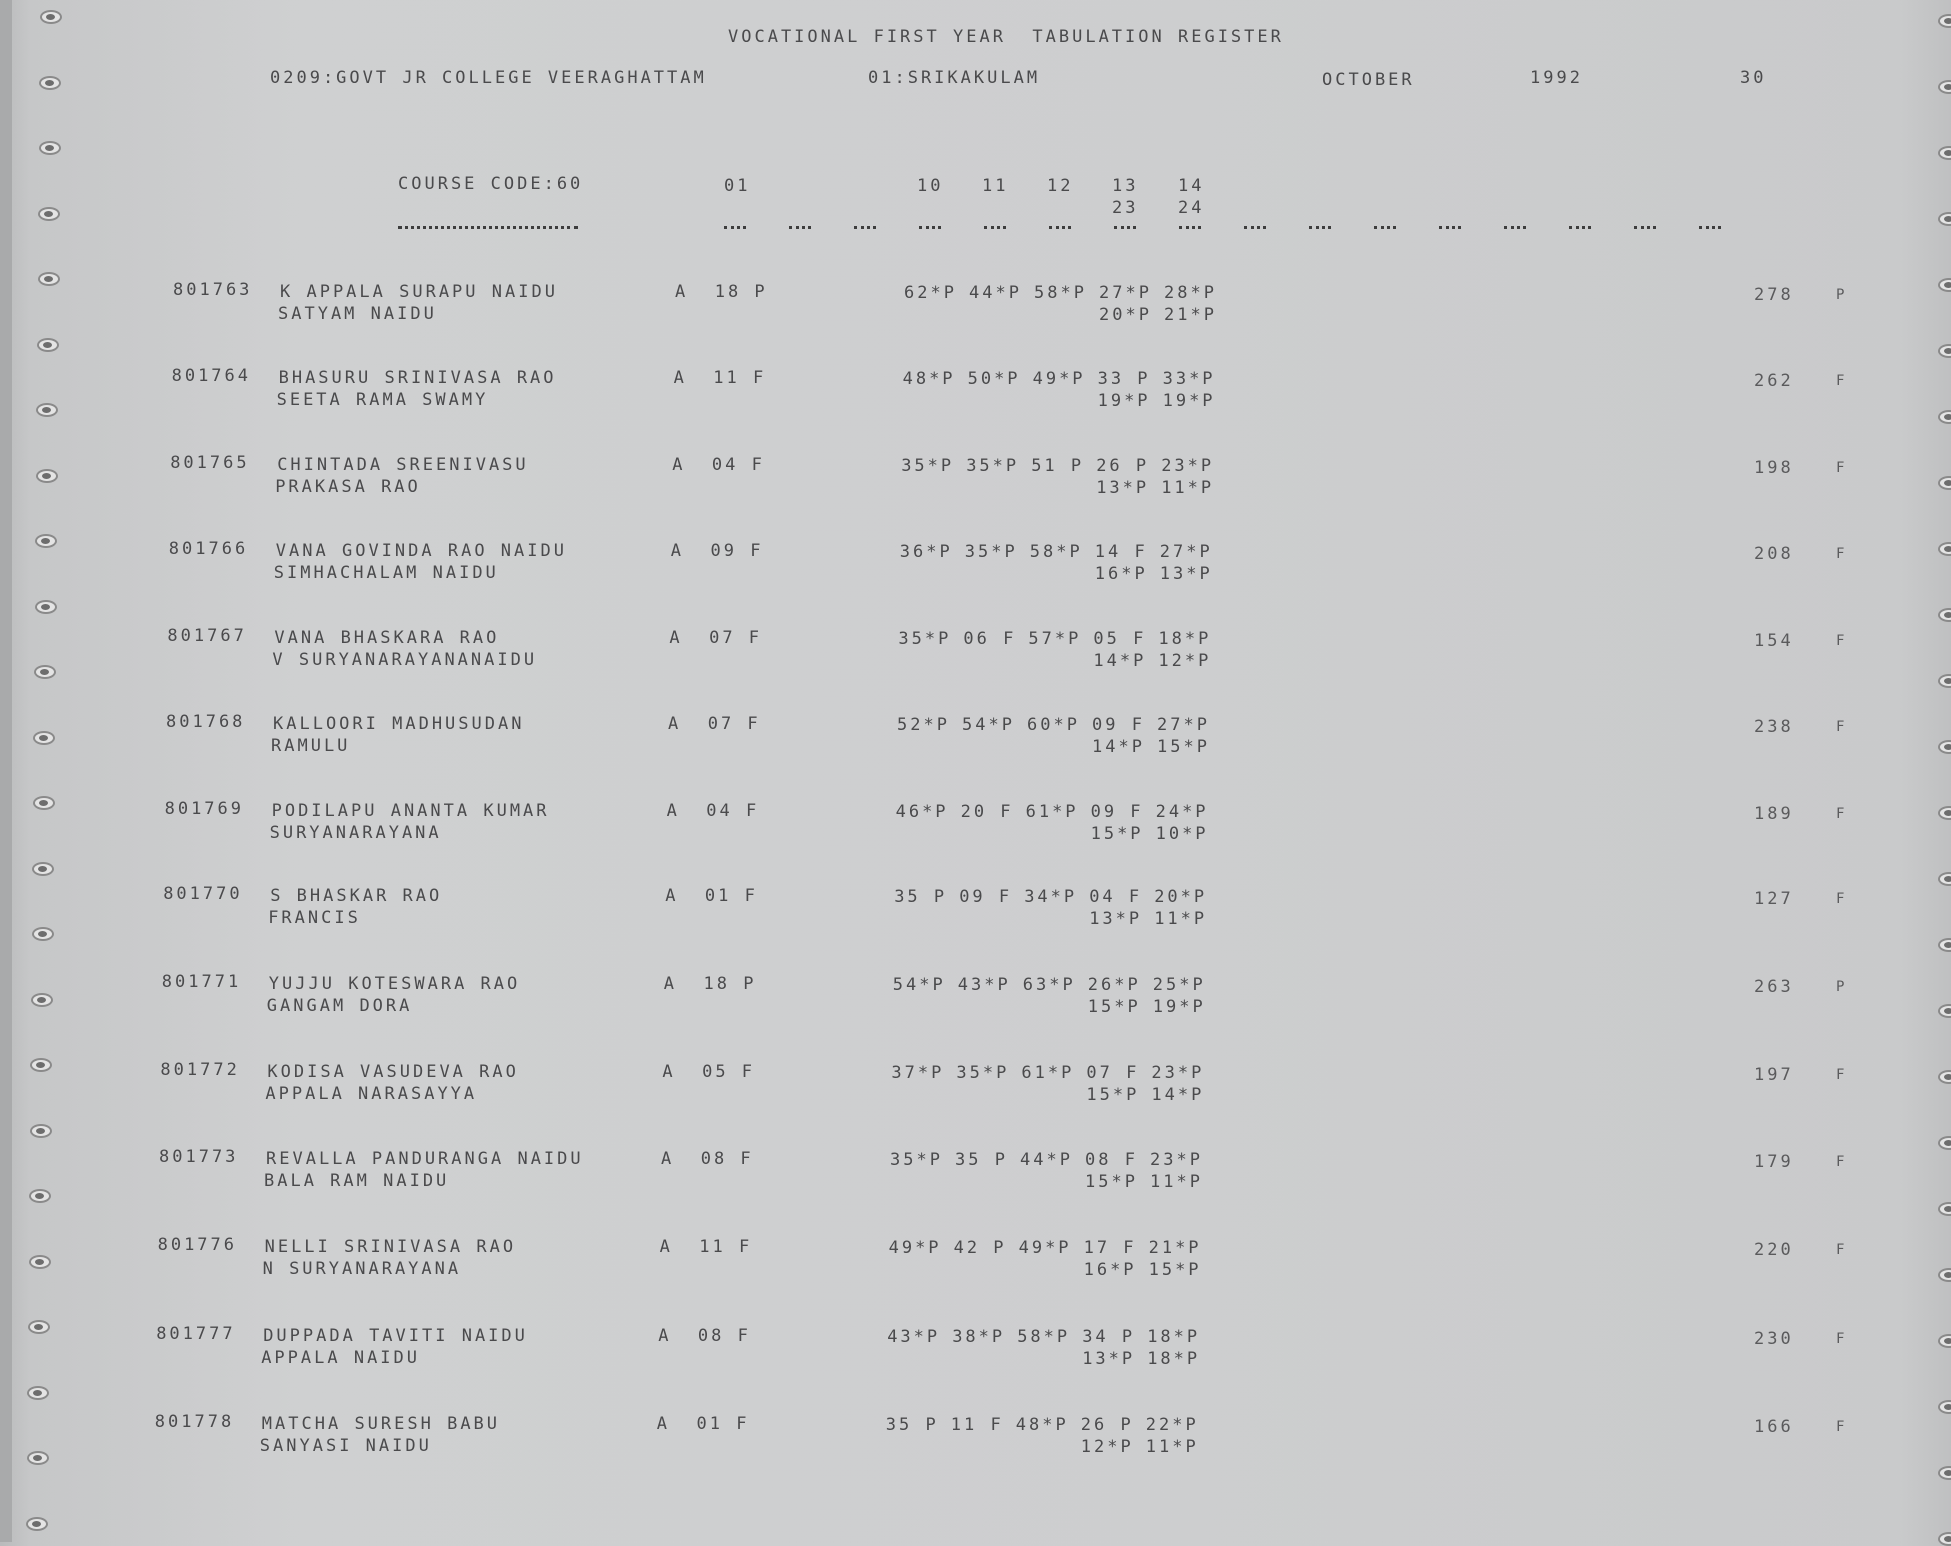 This screenshot has width=1951, height=1546. What do you see at coordinates (1049, 985) in the screenshot?
I see `subject-mark: 63*P` at bounding box center [1049, 985].